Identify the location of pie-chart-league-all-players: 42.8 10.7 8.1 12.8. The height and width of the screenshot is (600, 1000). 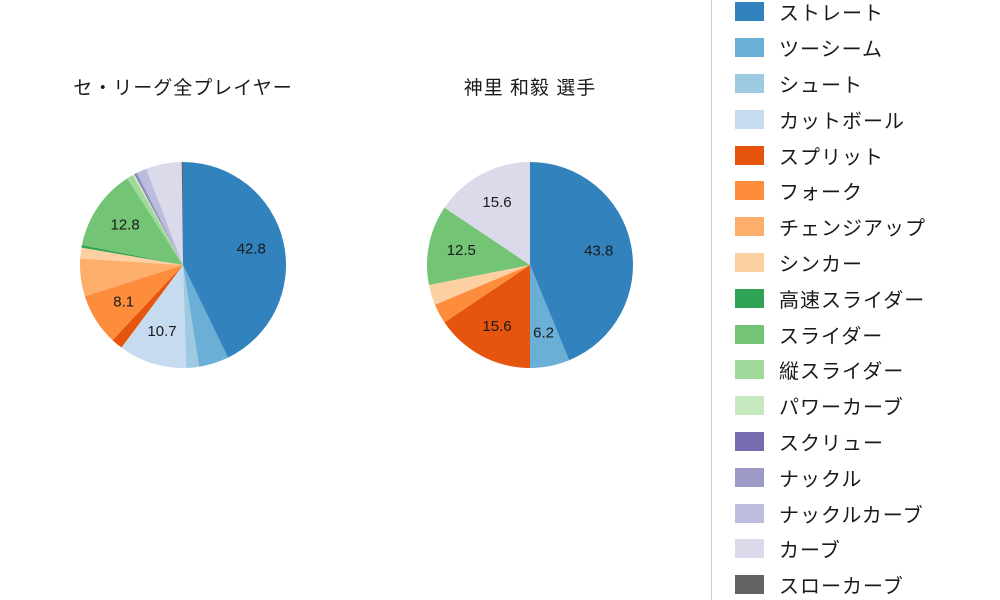
(182, 265).